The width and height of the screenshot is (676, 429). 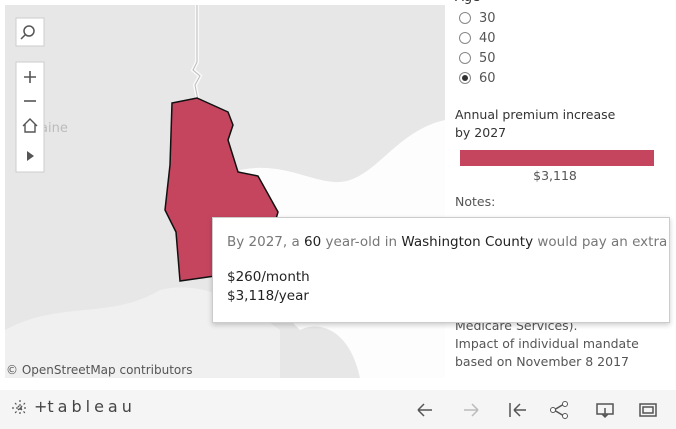 I want to click on legend-title-line: Annual premium increase, so click(x=535, y=114).